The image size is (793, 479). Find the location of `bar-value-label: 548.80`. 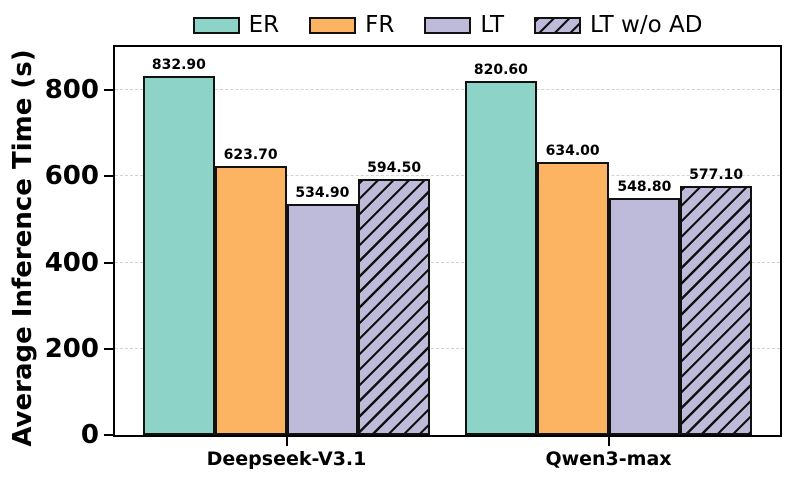

bar-value-label: 548.80 is located at coordinates (644, 187).